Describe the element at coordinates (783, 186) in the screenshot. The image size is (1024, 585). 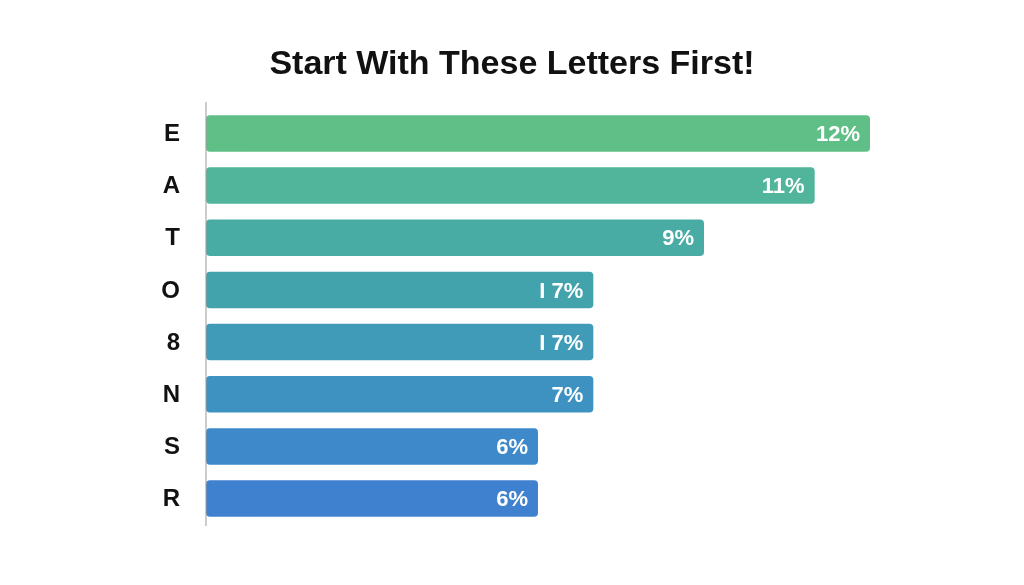
I see `data-label: 11%` at that location.